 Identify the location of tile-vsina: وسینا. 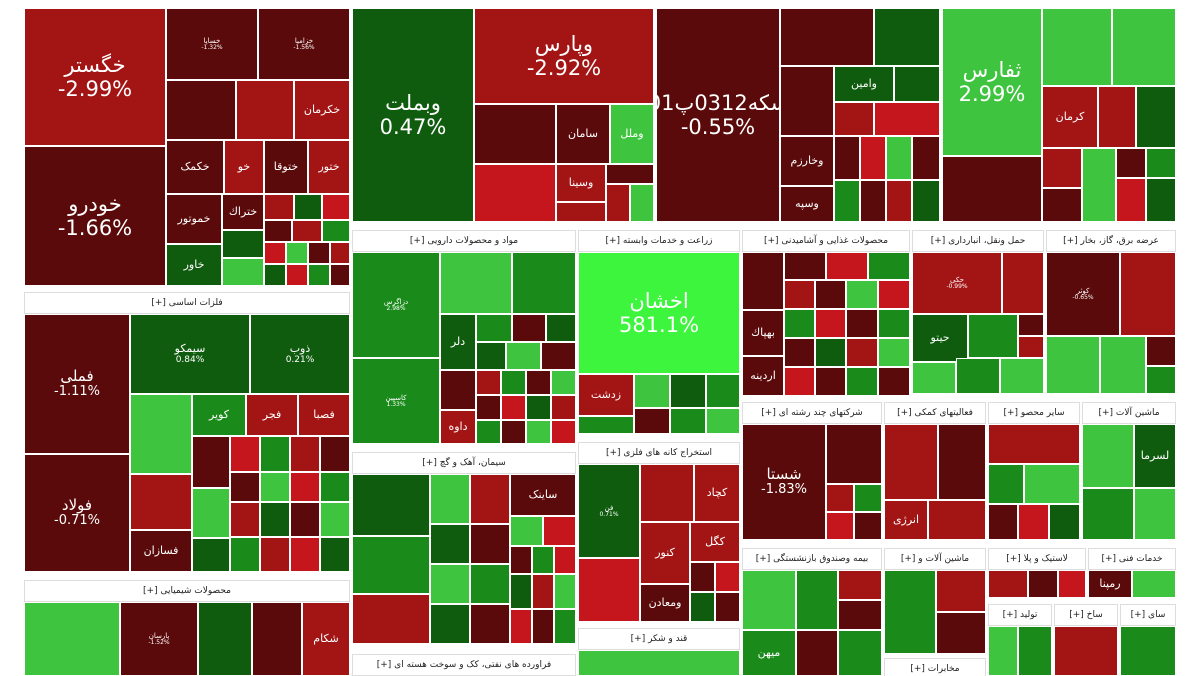
(581, 183).